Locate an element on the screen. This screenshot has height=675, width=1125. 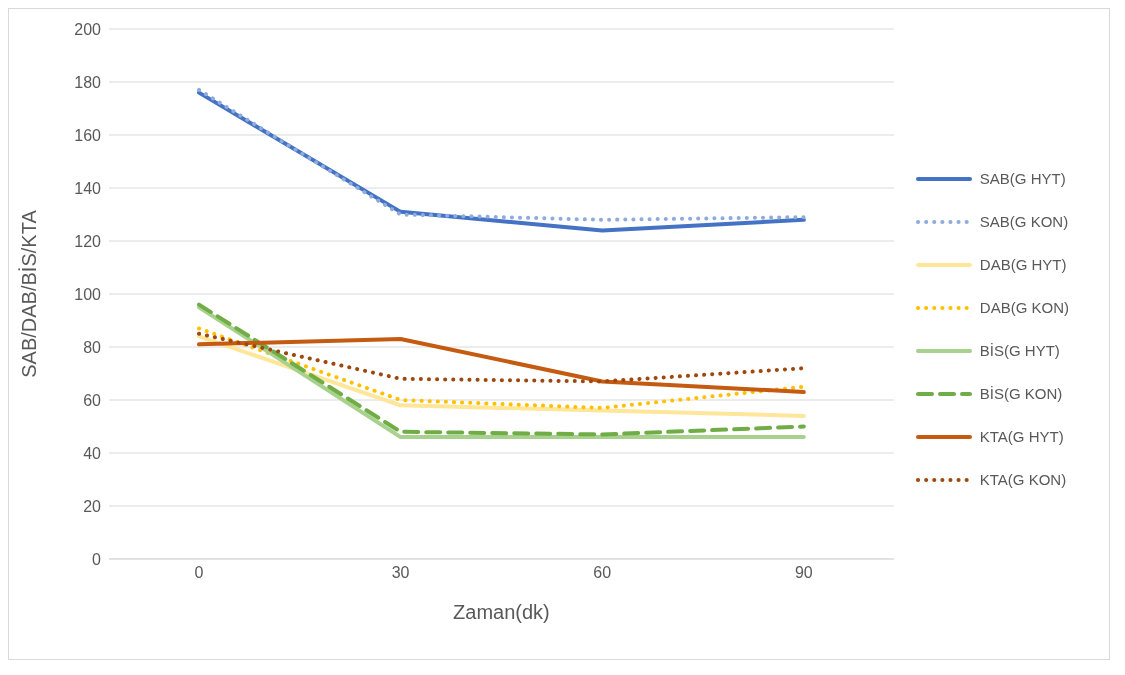
y-tick-label: 0 is located at coordinates (97, 559).